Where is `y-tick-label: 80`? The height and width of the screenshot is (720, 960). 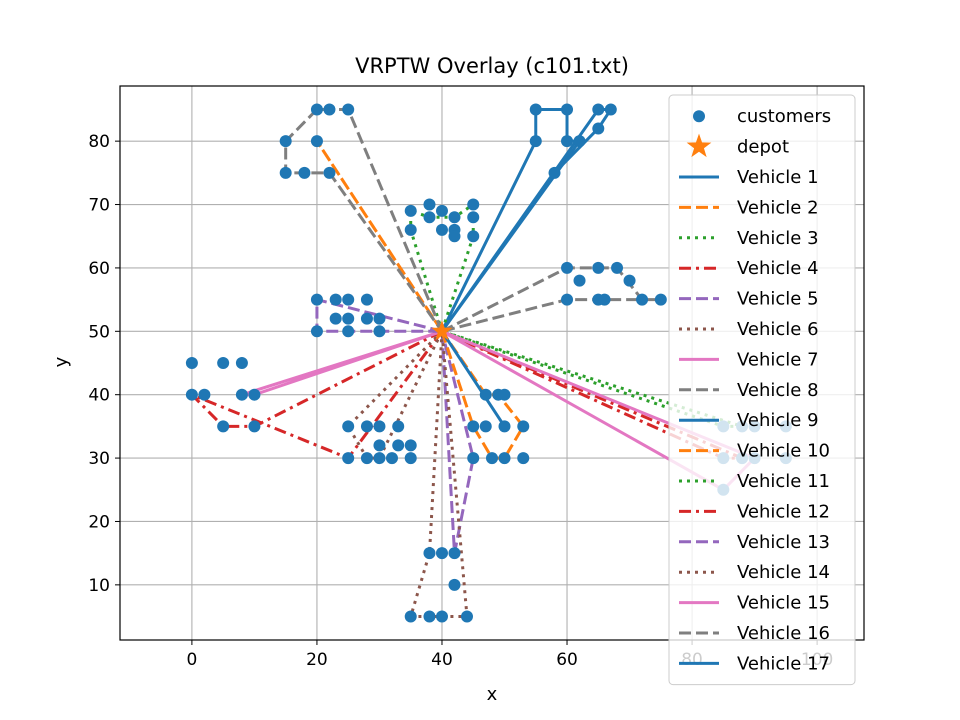
y-tick-label: 80 is located at coordinates (99, 142).